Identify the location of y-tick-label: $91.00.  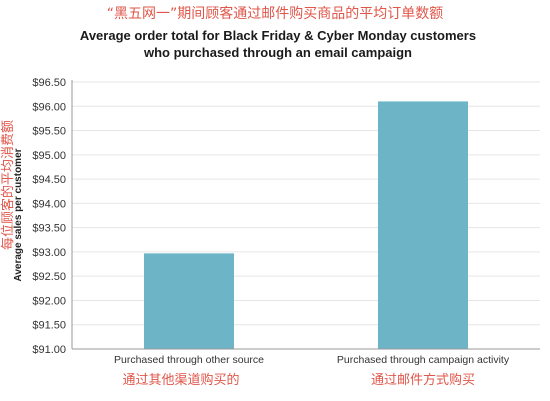
(49, 350).